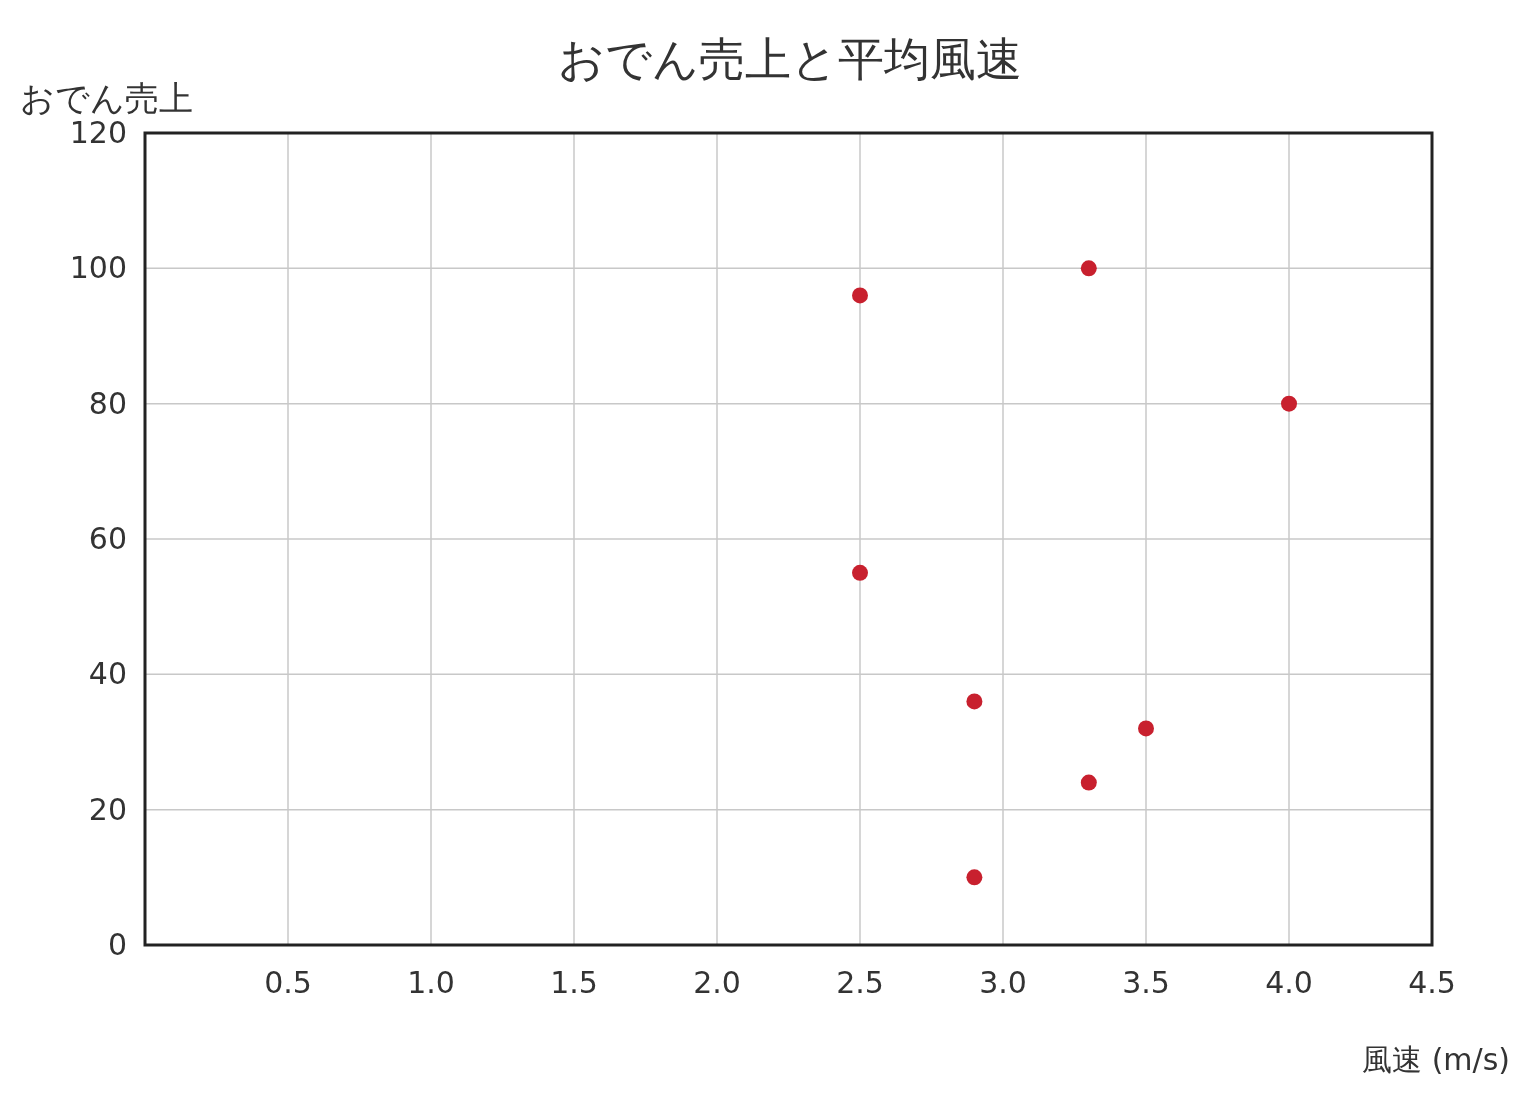 The height and width of the screenshot is (1094, 1533). I want to click on x-tick-label: 2.0, so click(717, 982).